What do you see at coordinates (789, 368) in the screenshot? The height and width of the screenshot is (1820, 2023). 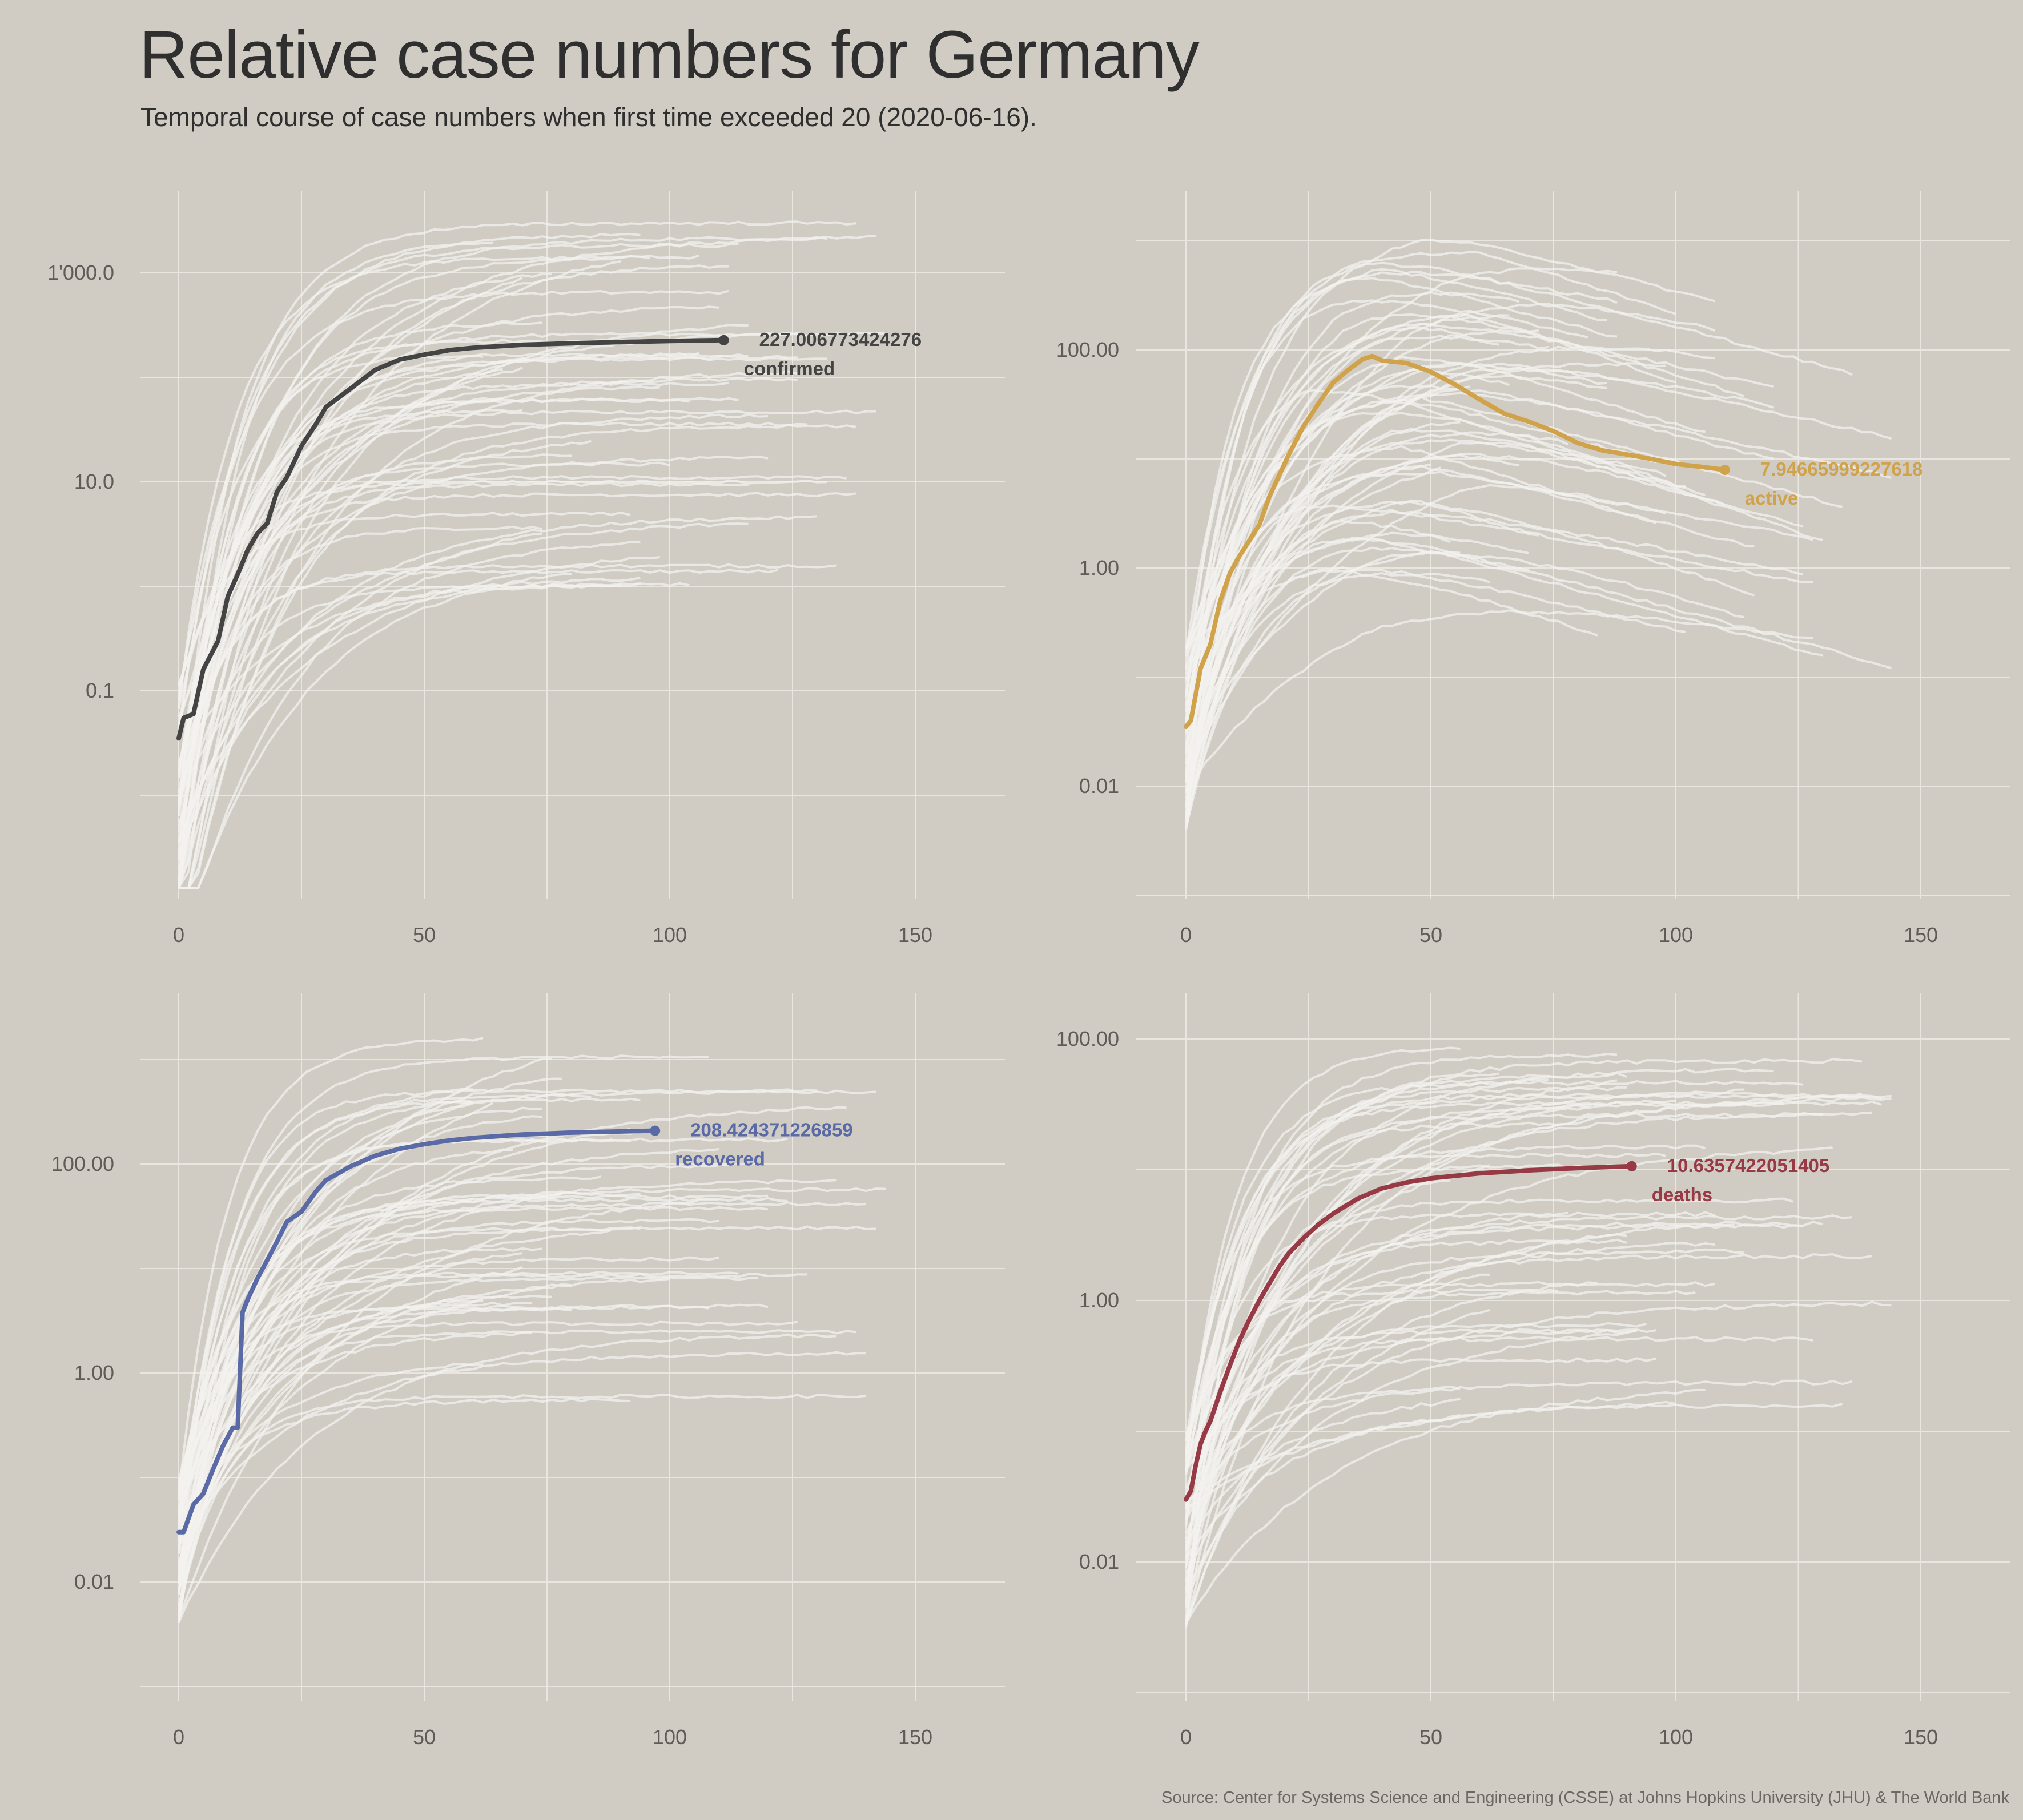 I see `highlight-series-label: confirmed` at bounding box center [789, 368].